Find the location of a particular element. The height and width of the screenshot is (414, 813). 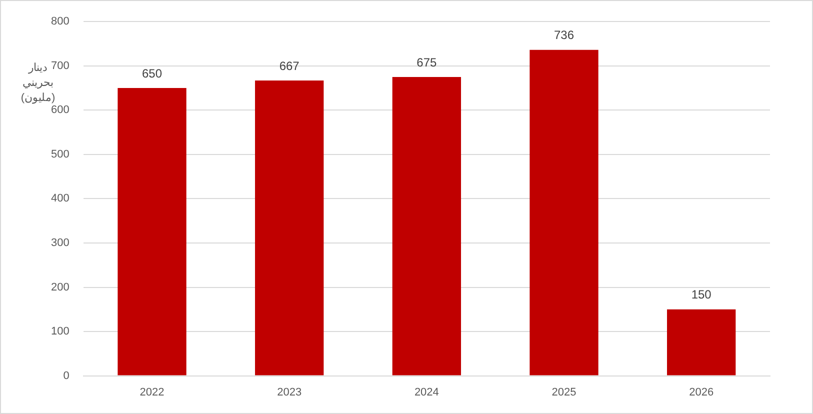

x-tick-label: 2024 is located at coordinates (426, 392).